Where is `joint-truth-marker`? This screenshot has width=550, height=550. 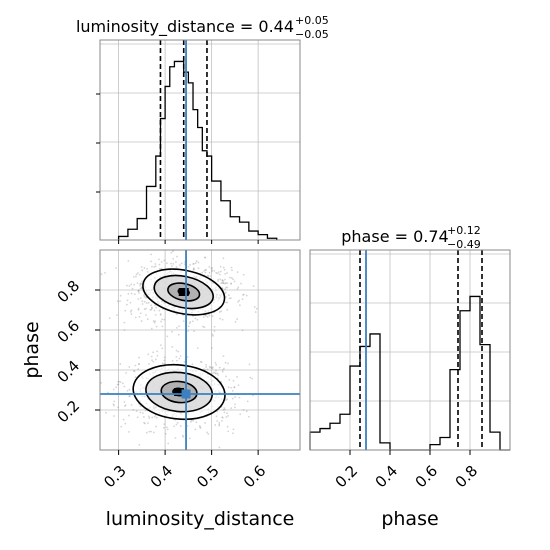 joint-truth-marker is located at coordinates (186, 394).